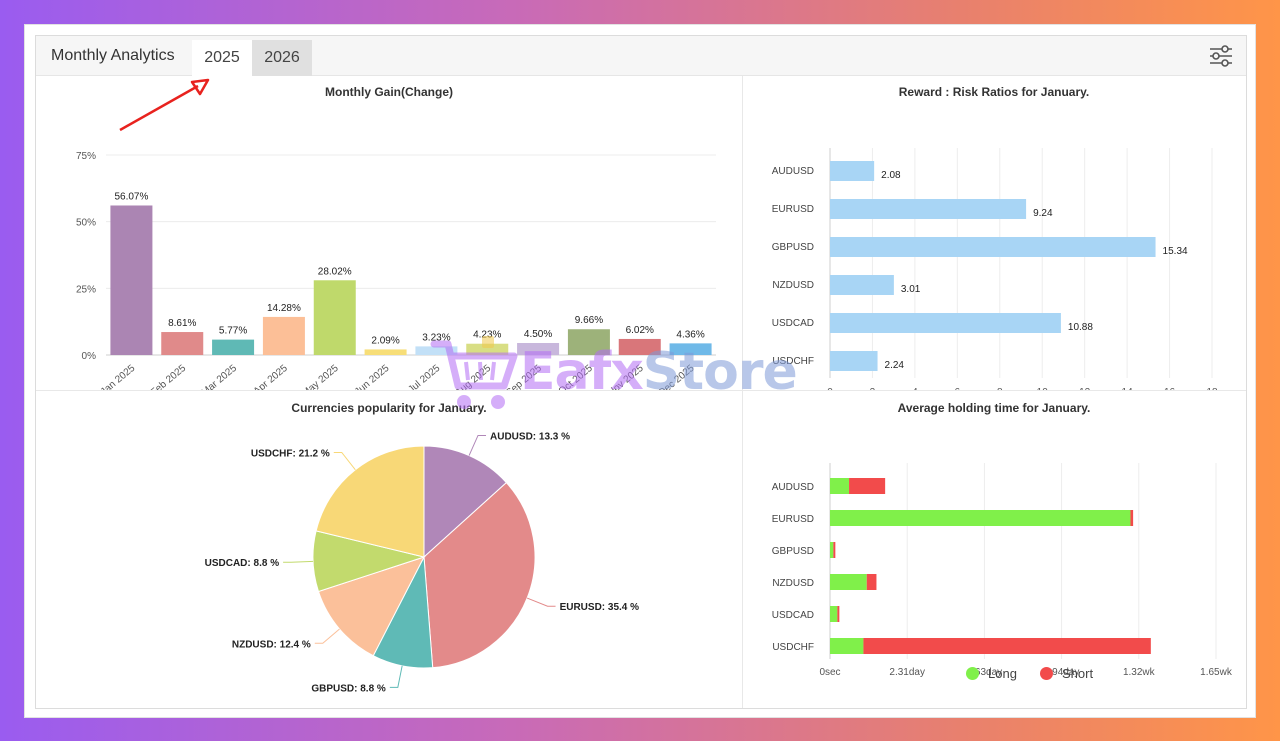  I want to click on watermark-part2: Store, so click(720, 372).